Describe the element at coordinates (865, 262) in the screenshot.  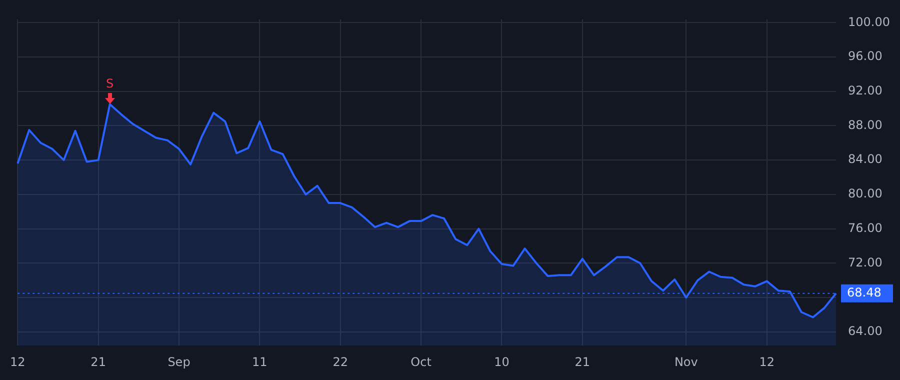
I see `y-tick-label: 72.00` at that location.